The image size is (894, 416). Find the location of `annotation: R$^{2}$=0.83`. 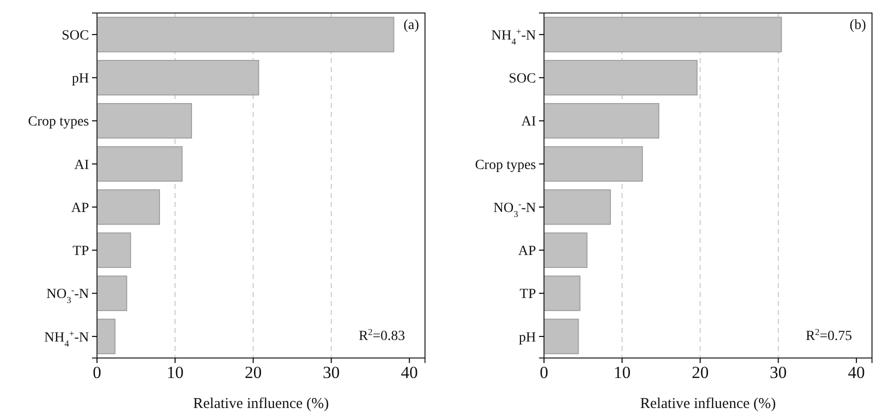

annotation: R$^{2}$=0.83 is located at coordinates (381, 335).